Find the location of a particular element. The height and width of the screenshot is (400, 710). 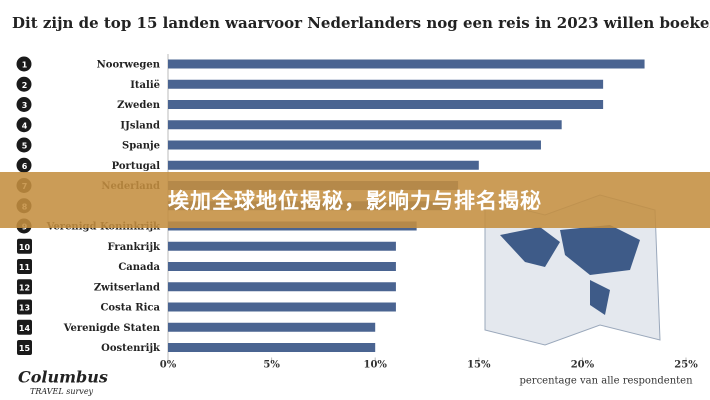

rank-label: 2 is located at coordinates (25, 85).